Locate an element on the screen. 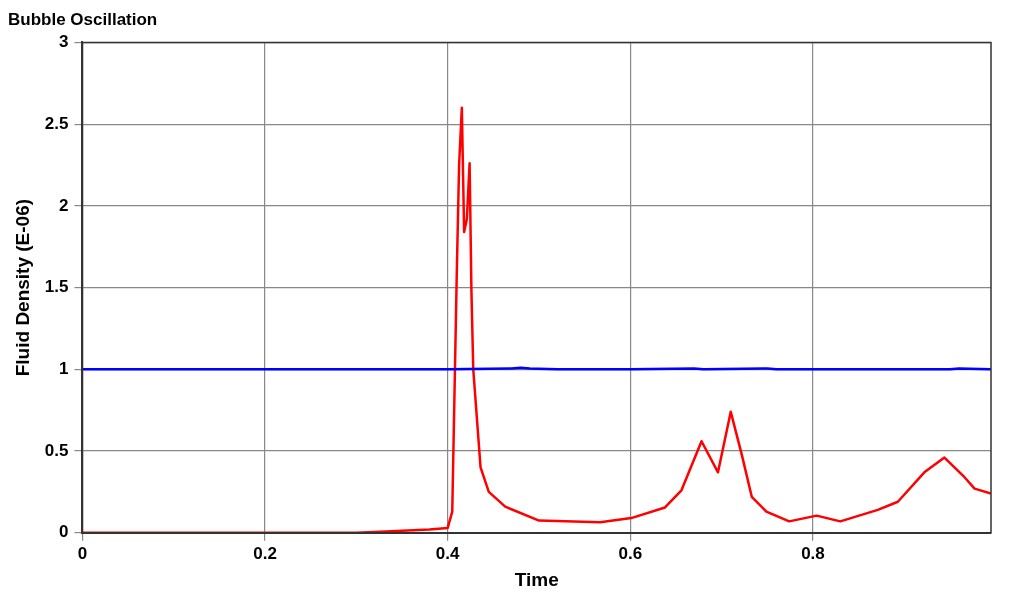  x-tick-label: 0.4 is located at coordinates (448, 553).